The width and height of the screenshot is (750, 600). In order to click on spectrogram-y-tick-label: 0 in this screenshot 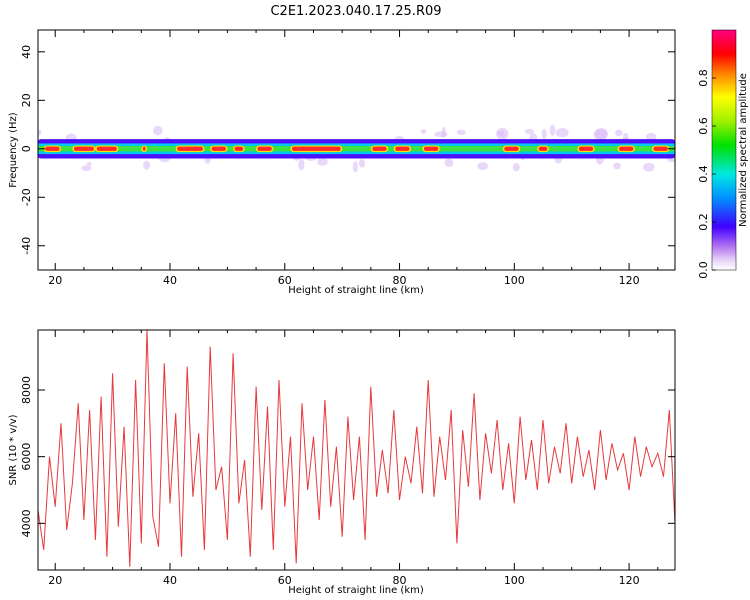, I will do `click(26, 148)`.